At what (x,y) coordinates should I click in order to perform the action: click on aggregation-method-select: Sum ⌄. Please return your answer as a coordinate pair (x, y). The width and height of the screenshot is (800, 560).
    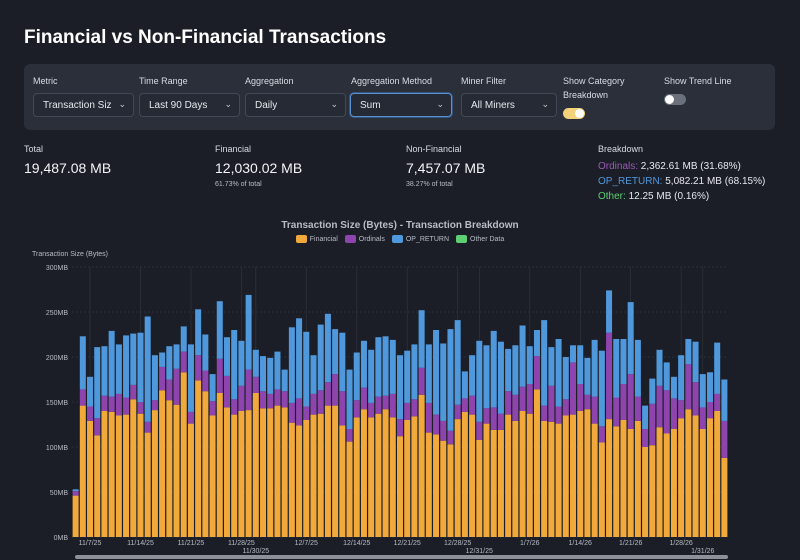
    Looking at the image, I should click on (401, 105).